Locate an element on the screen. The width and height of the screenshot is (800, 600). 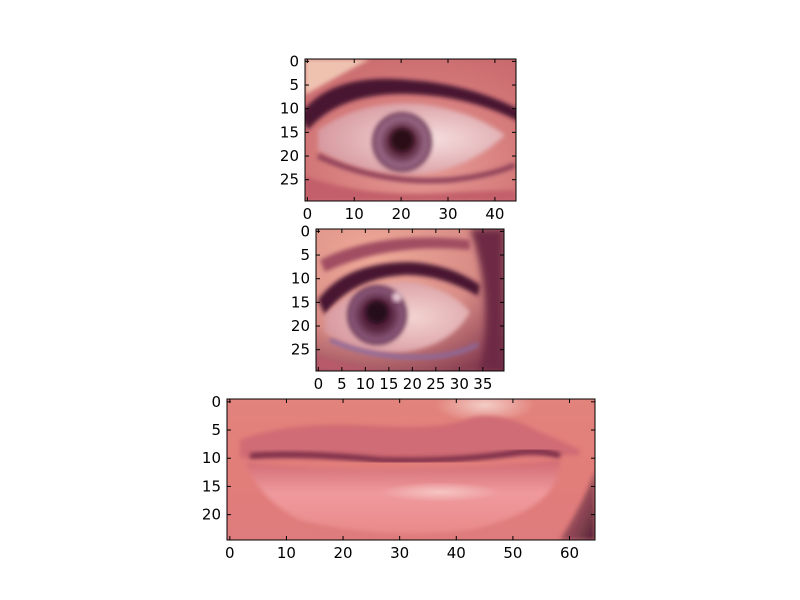
eye-one-x-tick-label: 0 is located at coordinates (308, 214).